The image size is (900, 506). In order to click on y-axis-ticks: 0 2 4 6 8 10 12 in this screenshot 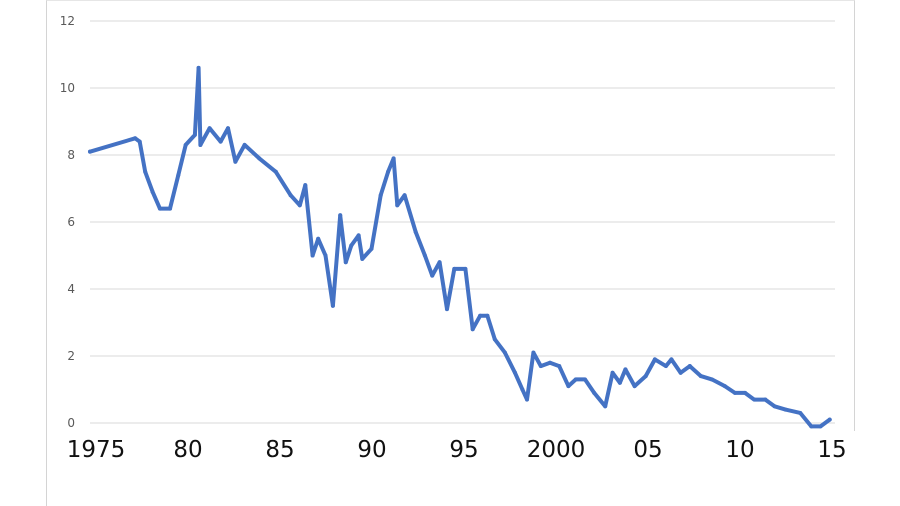, I will do `click(67, 222)`.